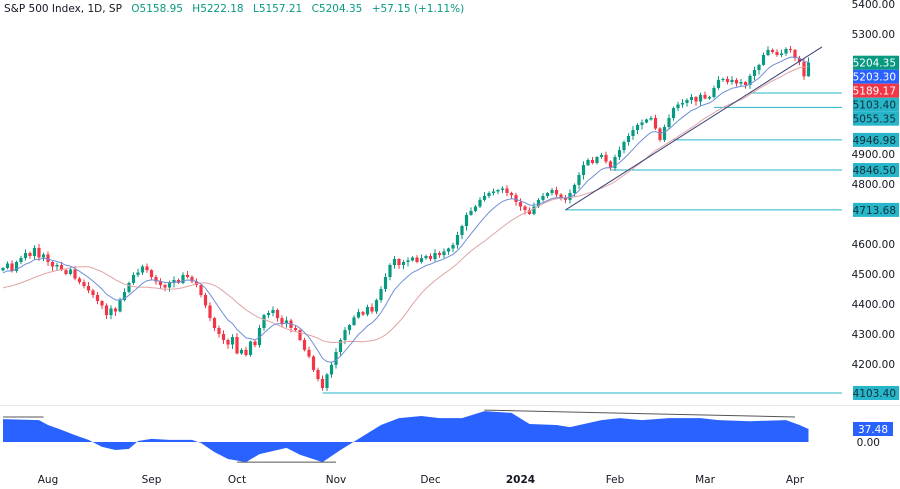 The height and width of the screenshot is (489, 900). Describe the element at coordinates (874, 92) in the screenshot. I see `sma-price-label: 5189.17` at that location.